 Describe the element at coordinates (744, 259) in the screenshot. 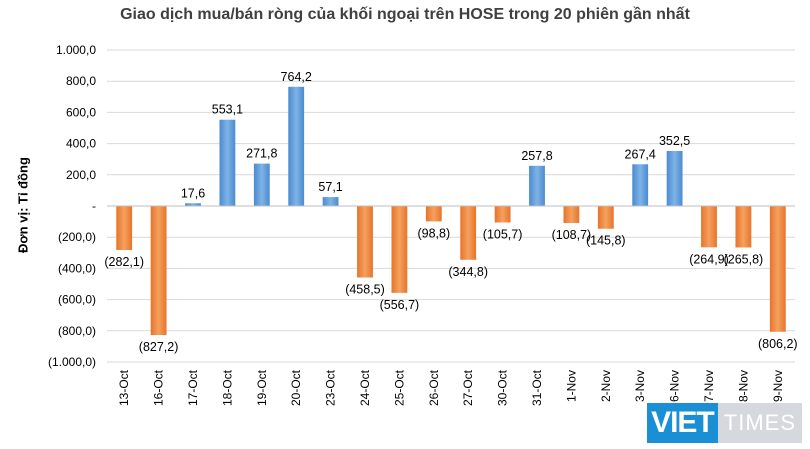

I see `data-label: (265,8)` at that location.